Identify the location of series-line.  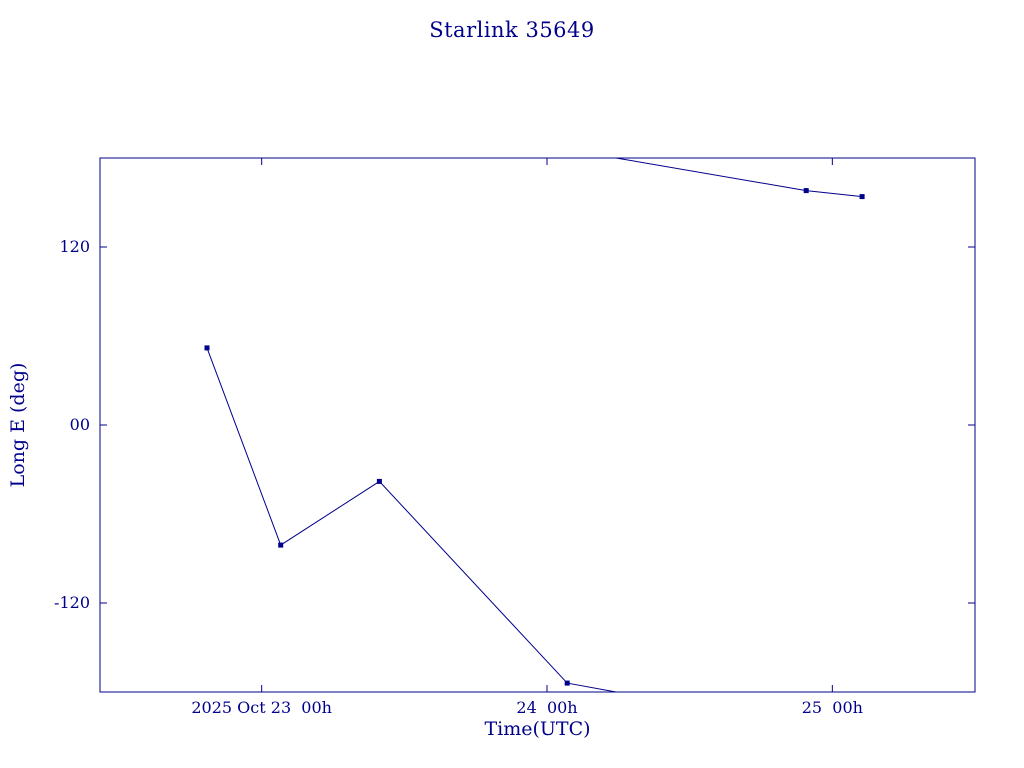
(739, 177).